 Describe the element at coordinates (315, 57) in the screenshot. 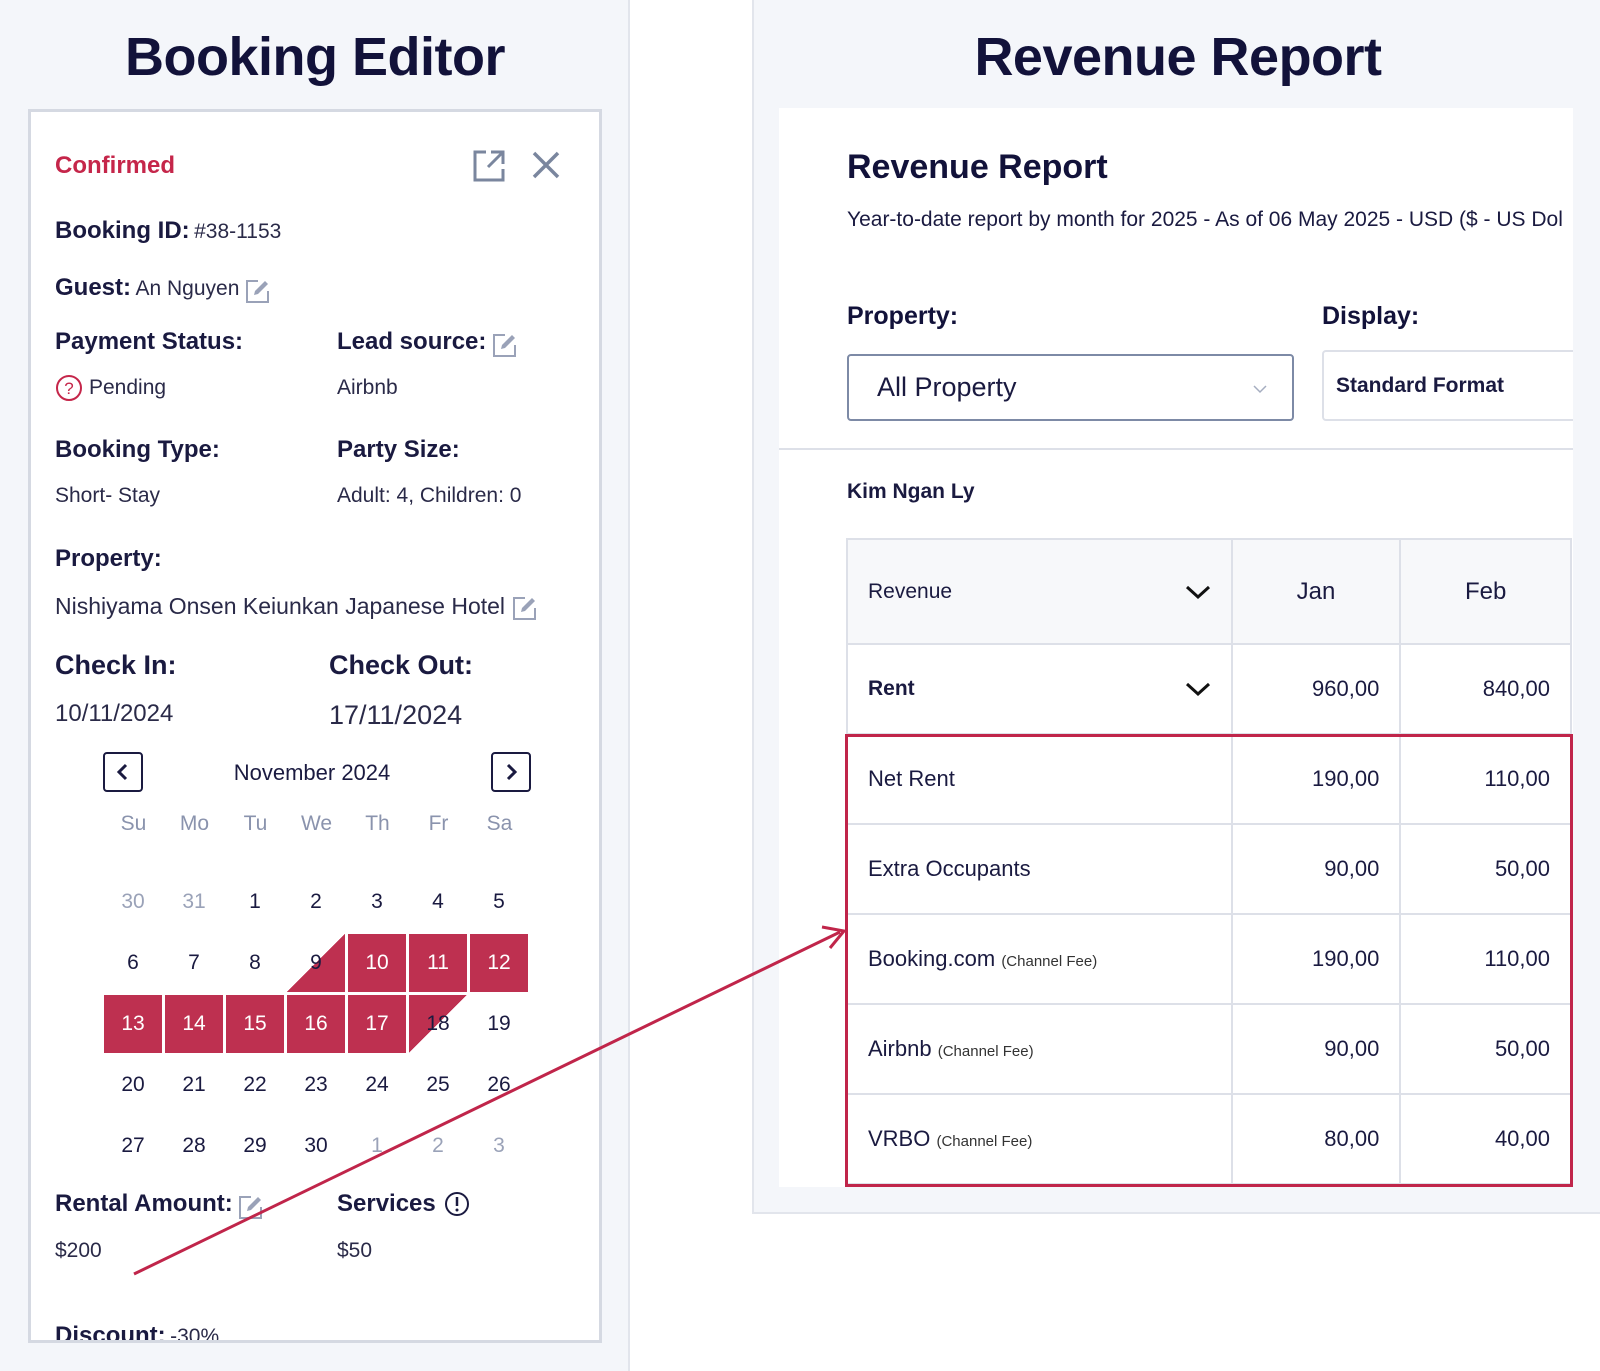

I see `panel-title: Booking Editor` at that location.